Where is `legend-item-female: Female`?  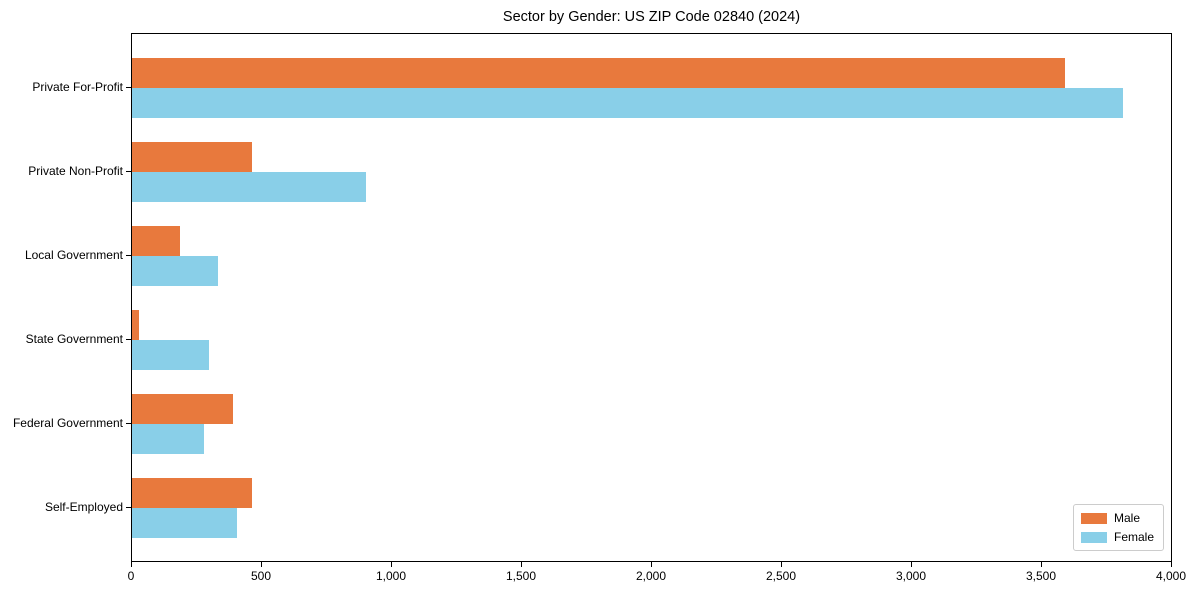 legend-item-female: Female is located at coordinates (1117, 537).